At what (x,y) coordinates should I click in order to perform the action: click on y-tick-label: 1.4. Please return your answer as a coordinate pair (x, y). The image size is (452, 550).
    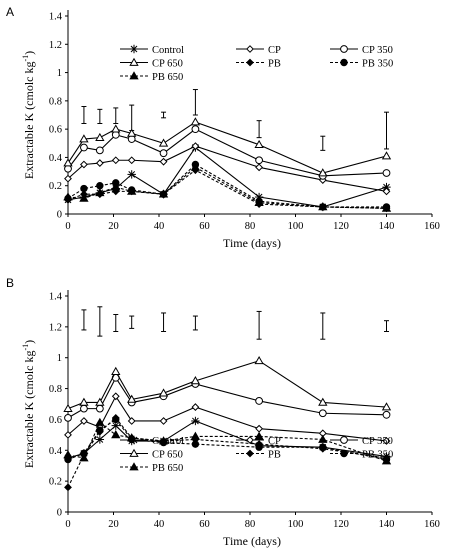
    Looking at the image, I should click on (56, 297).